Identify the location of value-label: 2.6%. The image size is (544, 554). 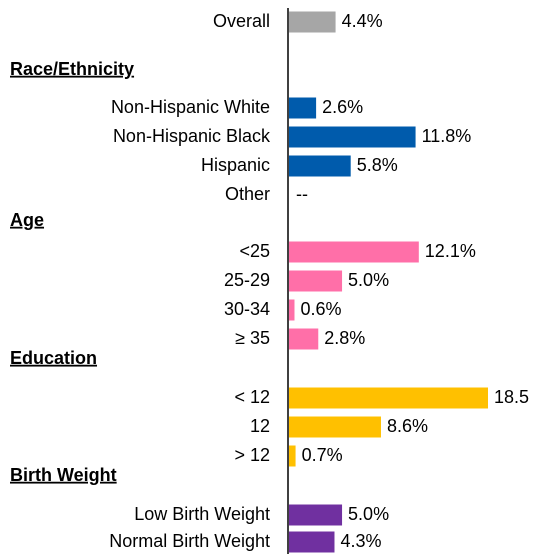
(342, 107).